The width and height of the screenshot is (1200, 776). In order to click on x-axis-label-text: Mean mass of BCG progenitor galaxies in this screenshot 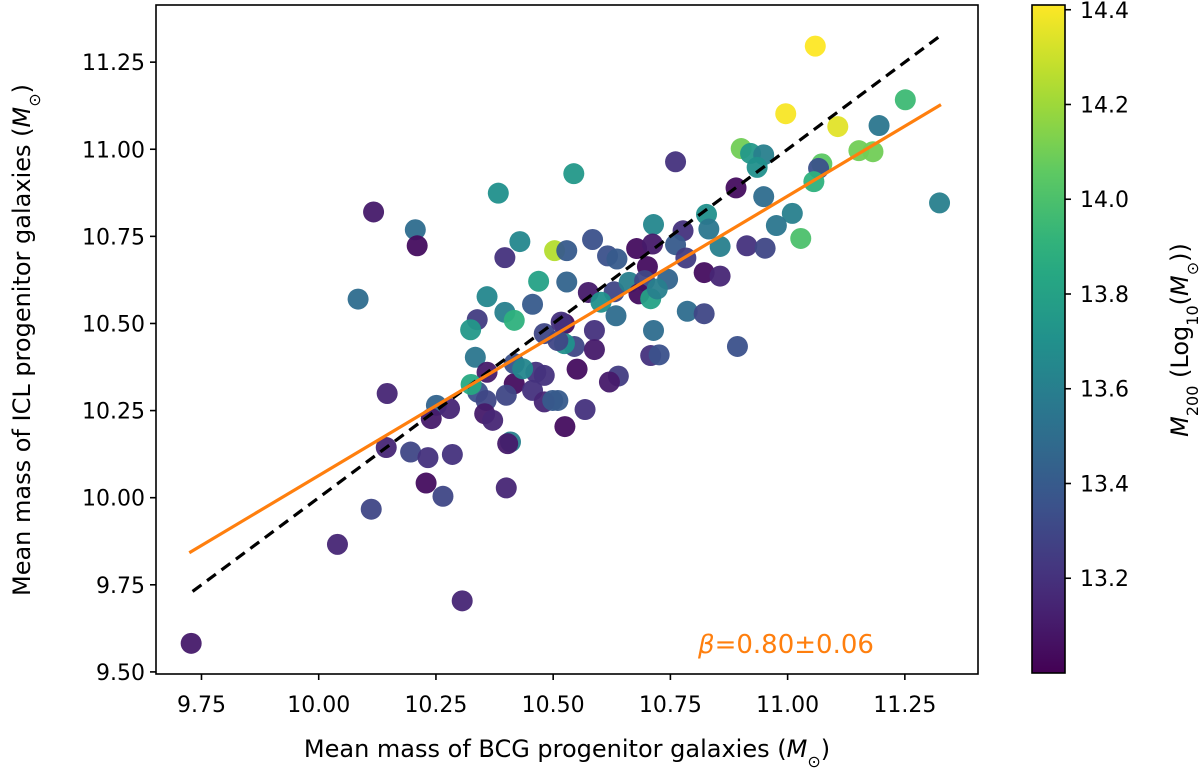, I will do `click(537, 749)`.